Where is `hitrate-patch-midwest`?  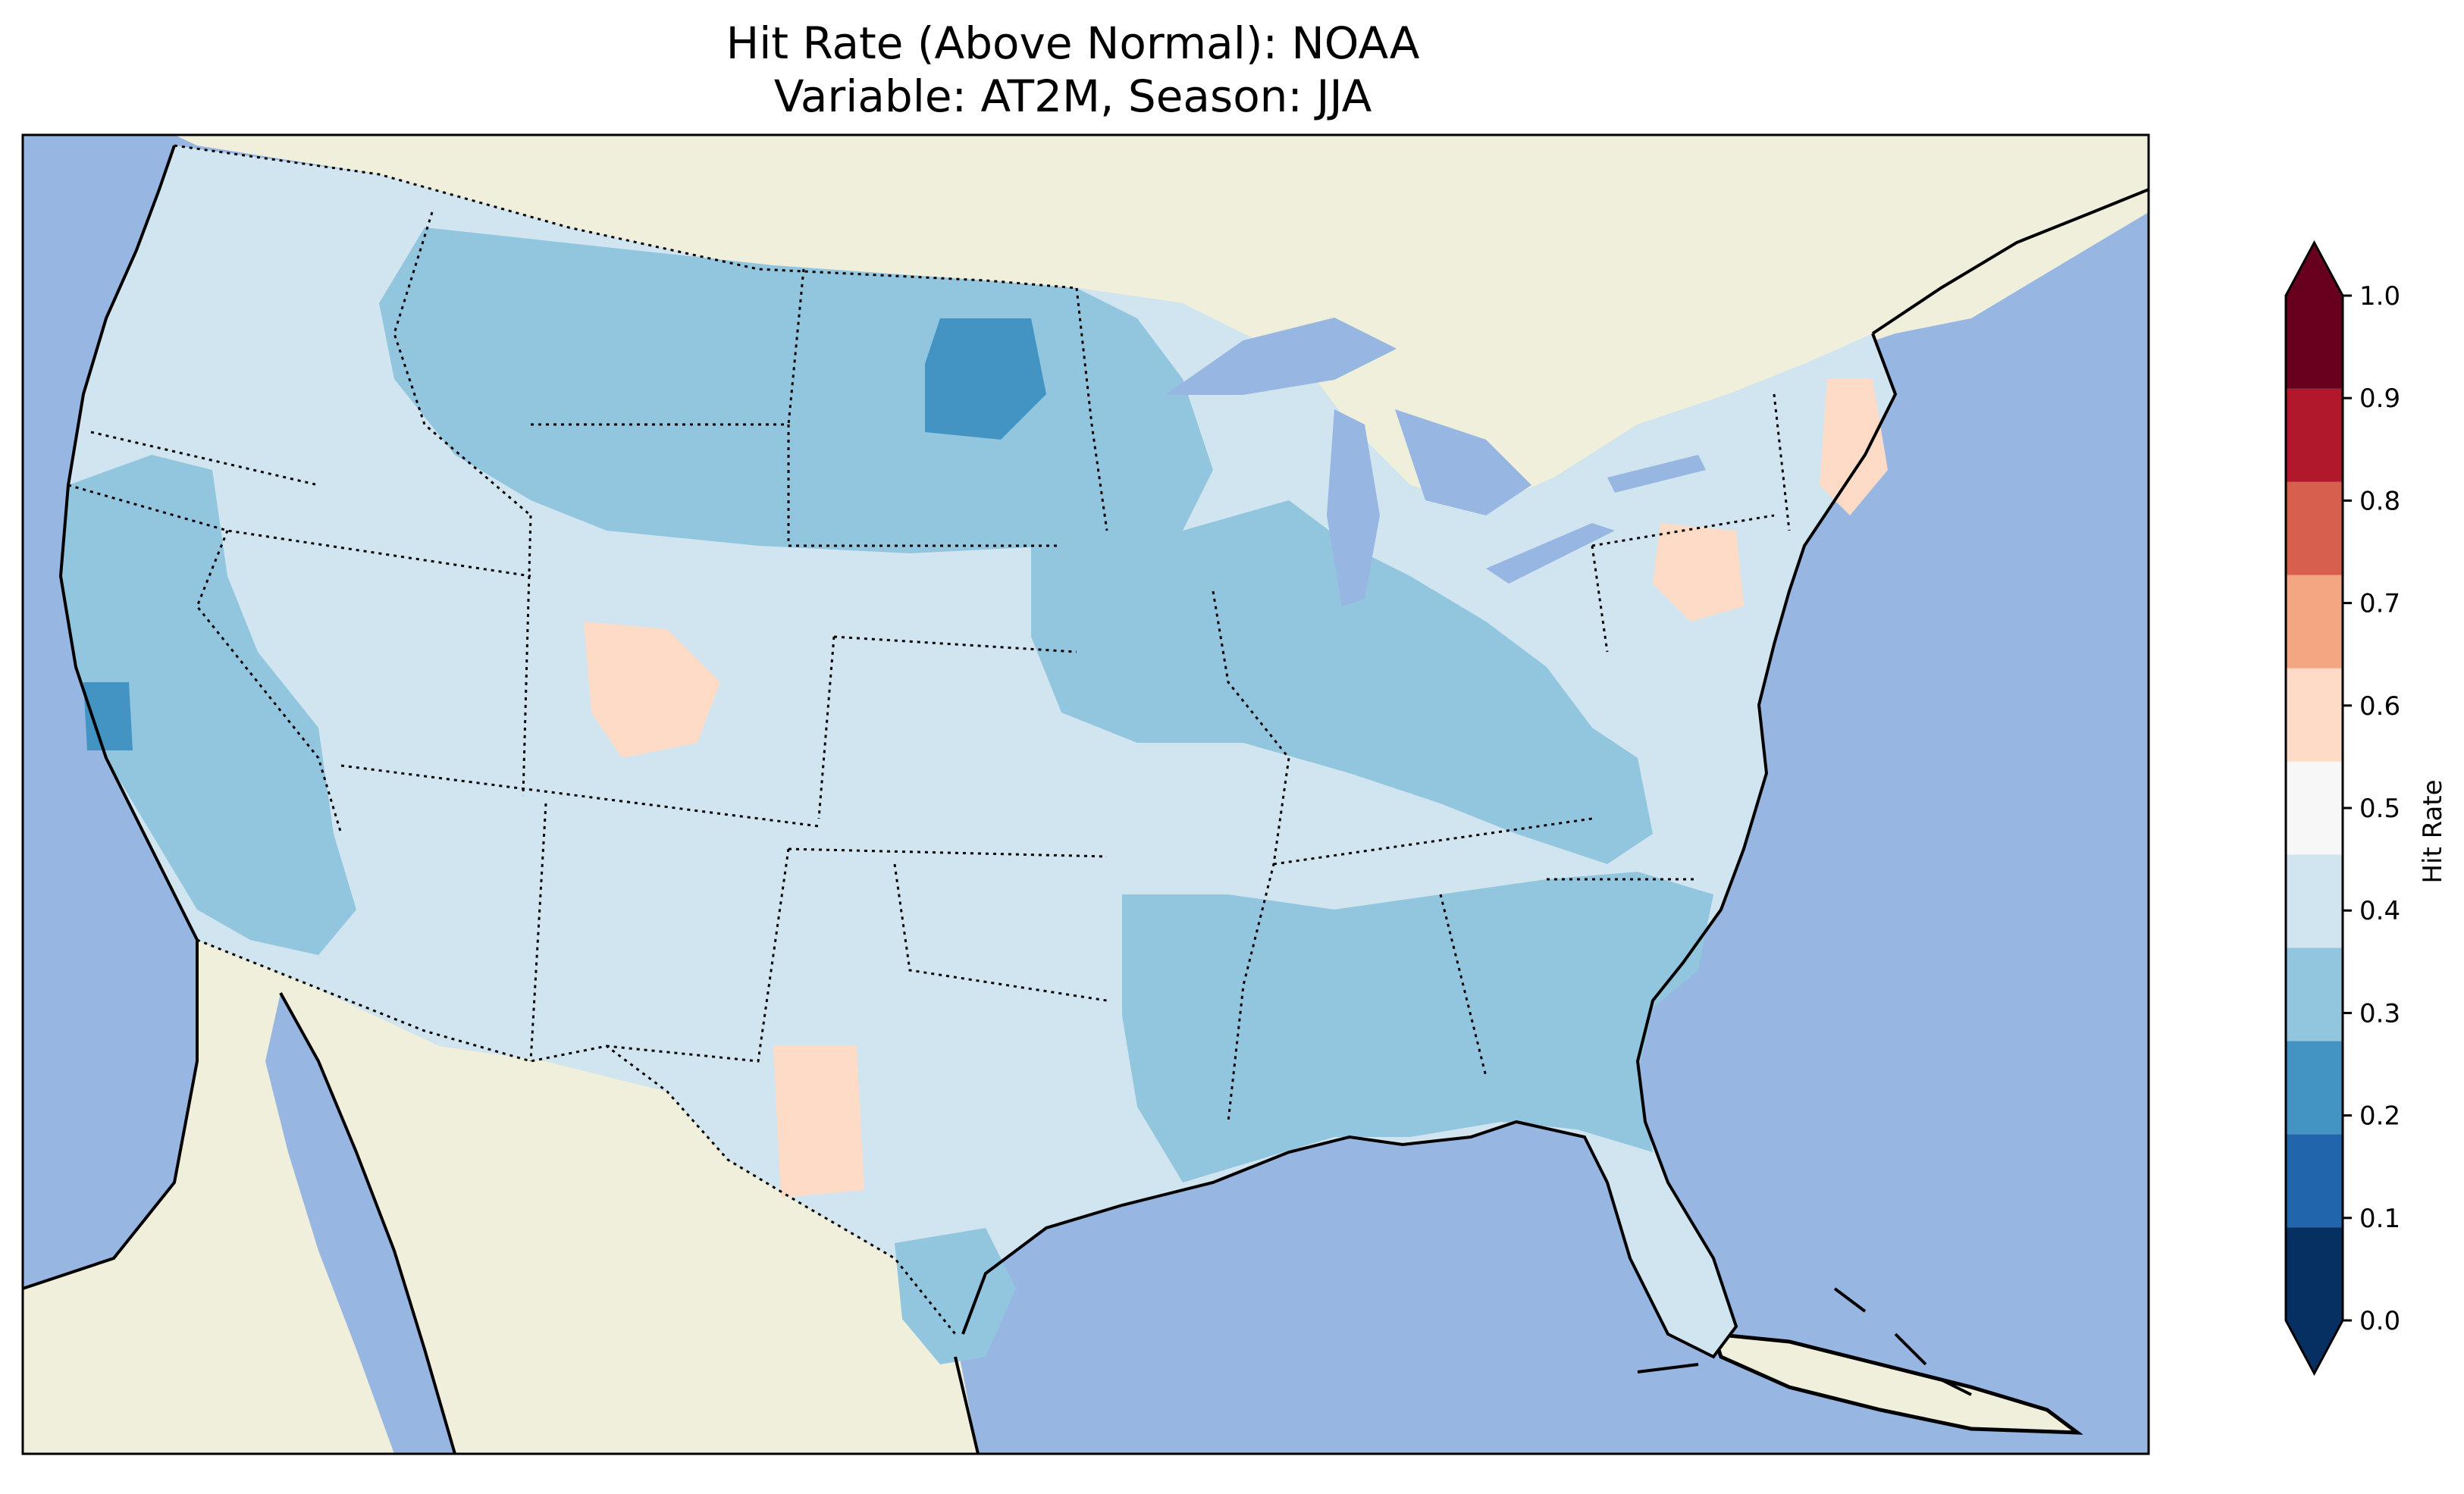
hitrate-patch-midwest is located at coordinates (1342, 682).